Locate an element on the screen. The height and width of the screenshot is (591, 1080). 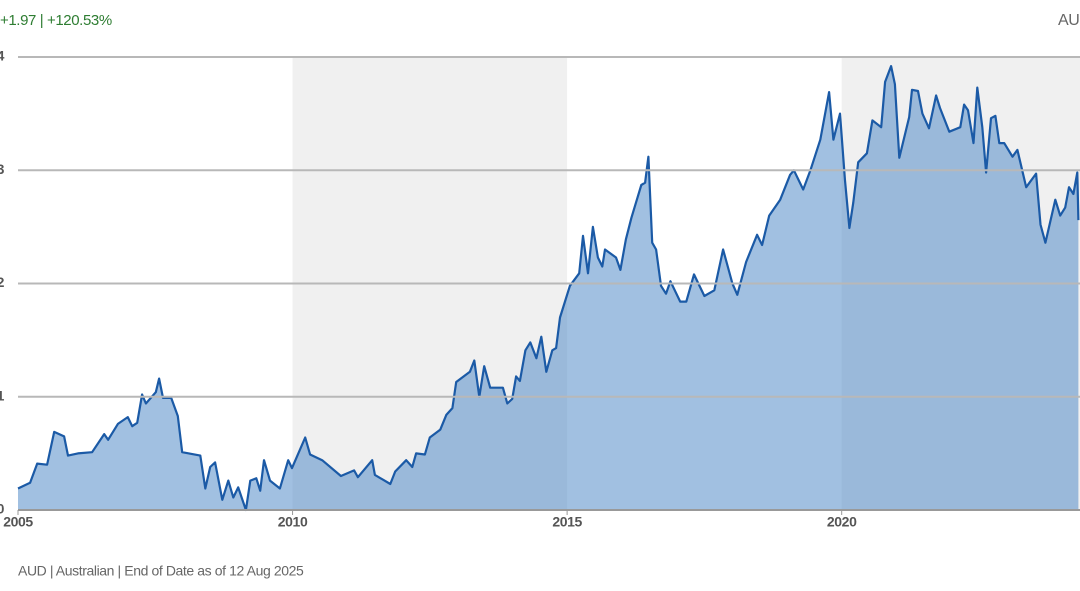
x-tick-label: 2010 is located at coordinates (293, 522).